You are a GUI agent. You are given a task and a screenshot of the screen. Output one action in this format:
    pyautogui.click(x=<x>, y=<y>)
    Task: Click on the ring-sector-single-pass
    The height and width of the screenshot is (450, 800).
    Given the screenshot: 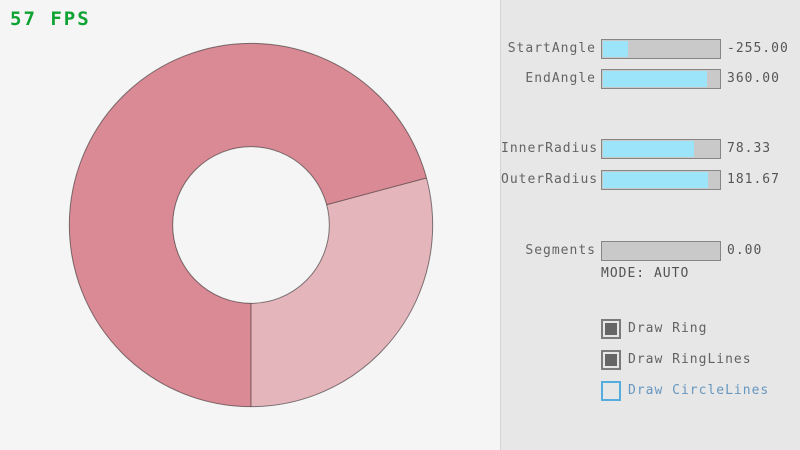 What is the action you would take?
    pyautogui.click(x=342, y=292)
    